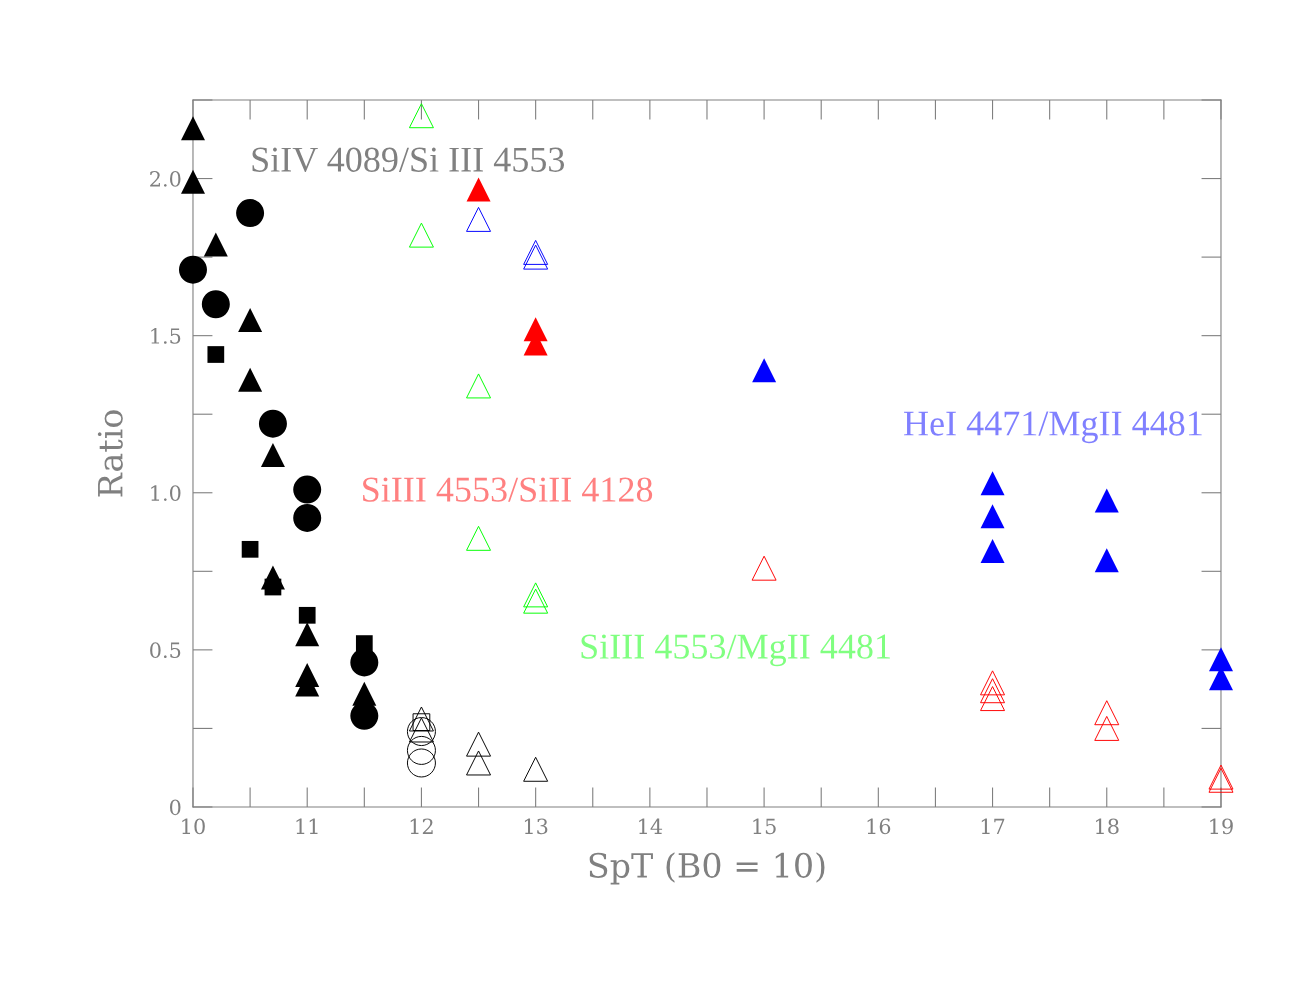 The height and width of the screenshot is (997, 1290). What do you see at coordinates (536, 826) in the screenshot?
I see `x-tick-label: 13` at bounding box center [536, 826].